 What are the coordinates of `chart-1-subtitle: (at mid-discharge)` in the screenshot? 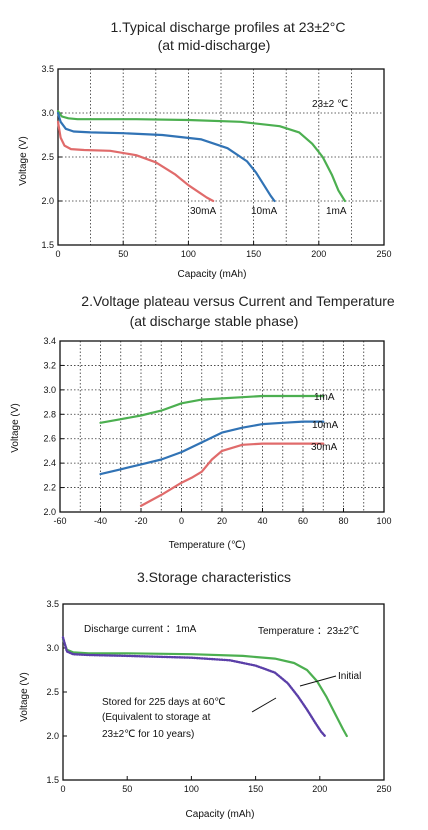 It's located at (214, 45).